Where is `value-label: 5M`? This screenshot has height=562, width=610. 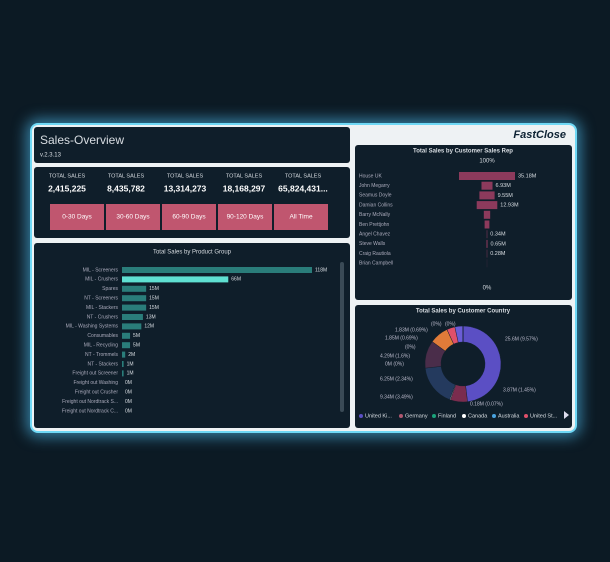
value-label: 5M is located at coordinates (136, 346).